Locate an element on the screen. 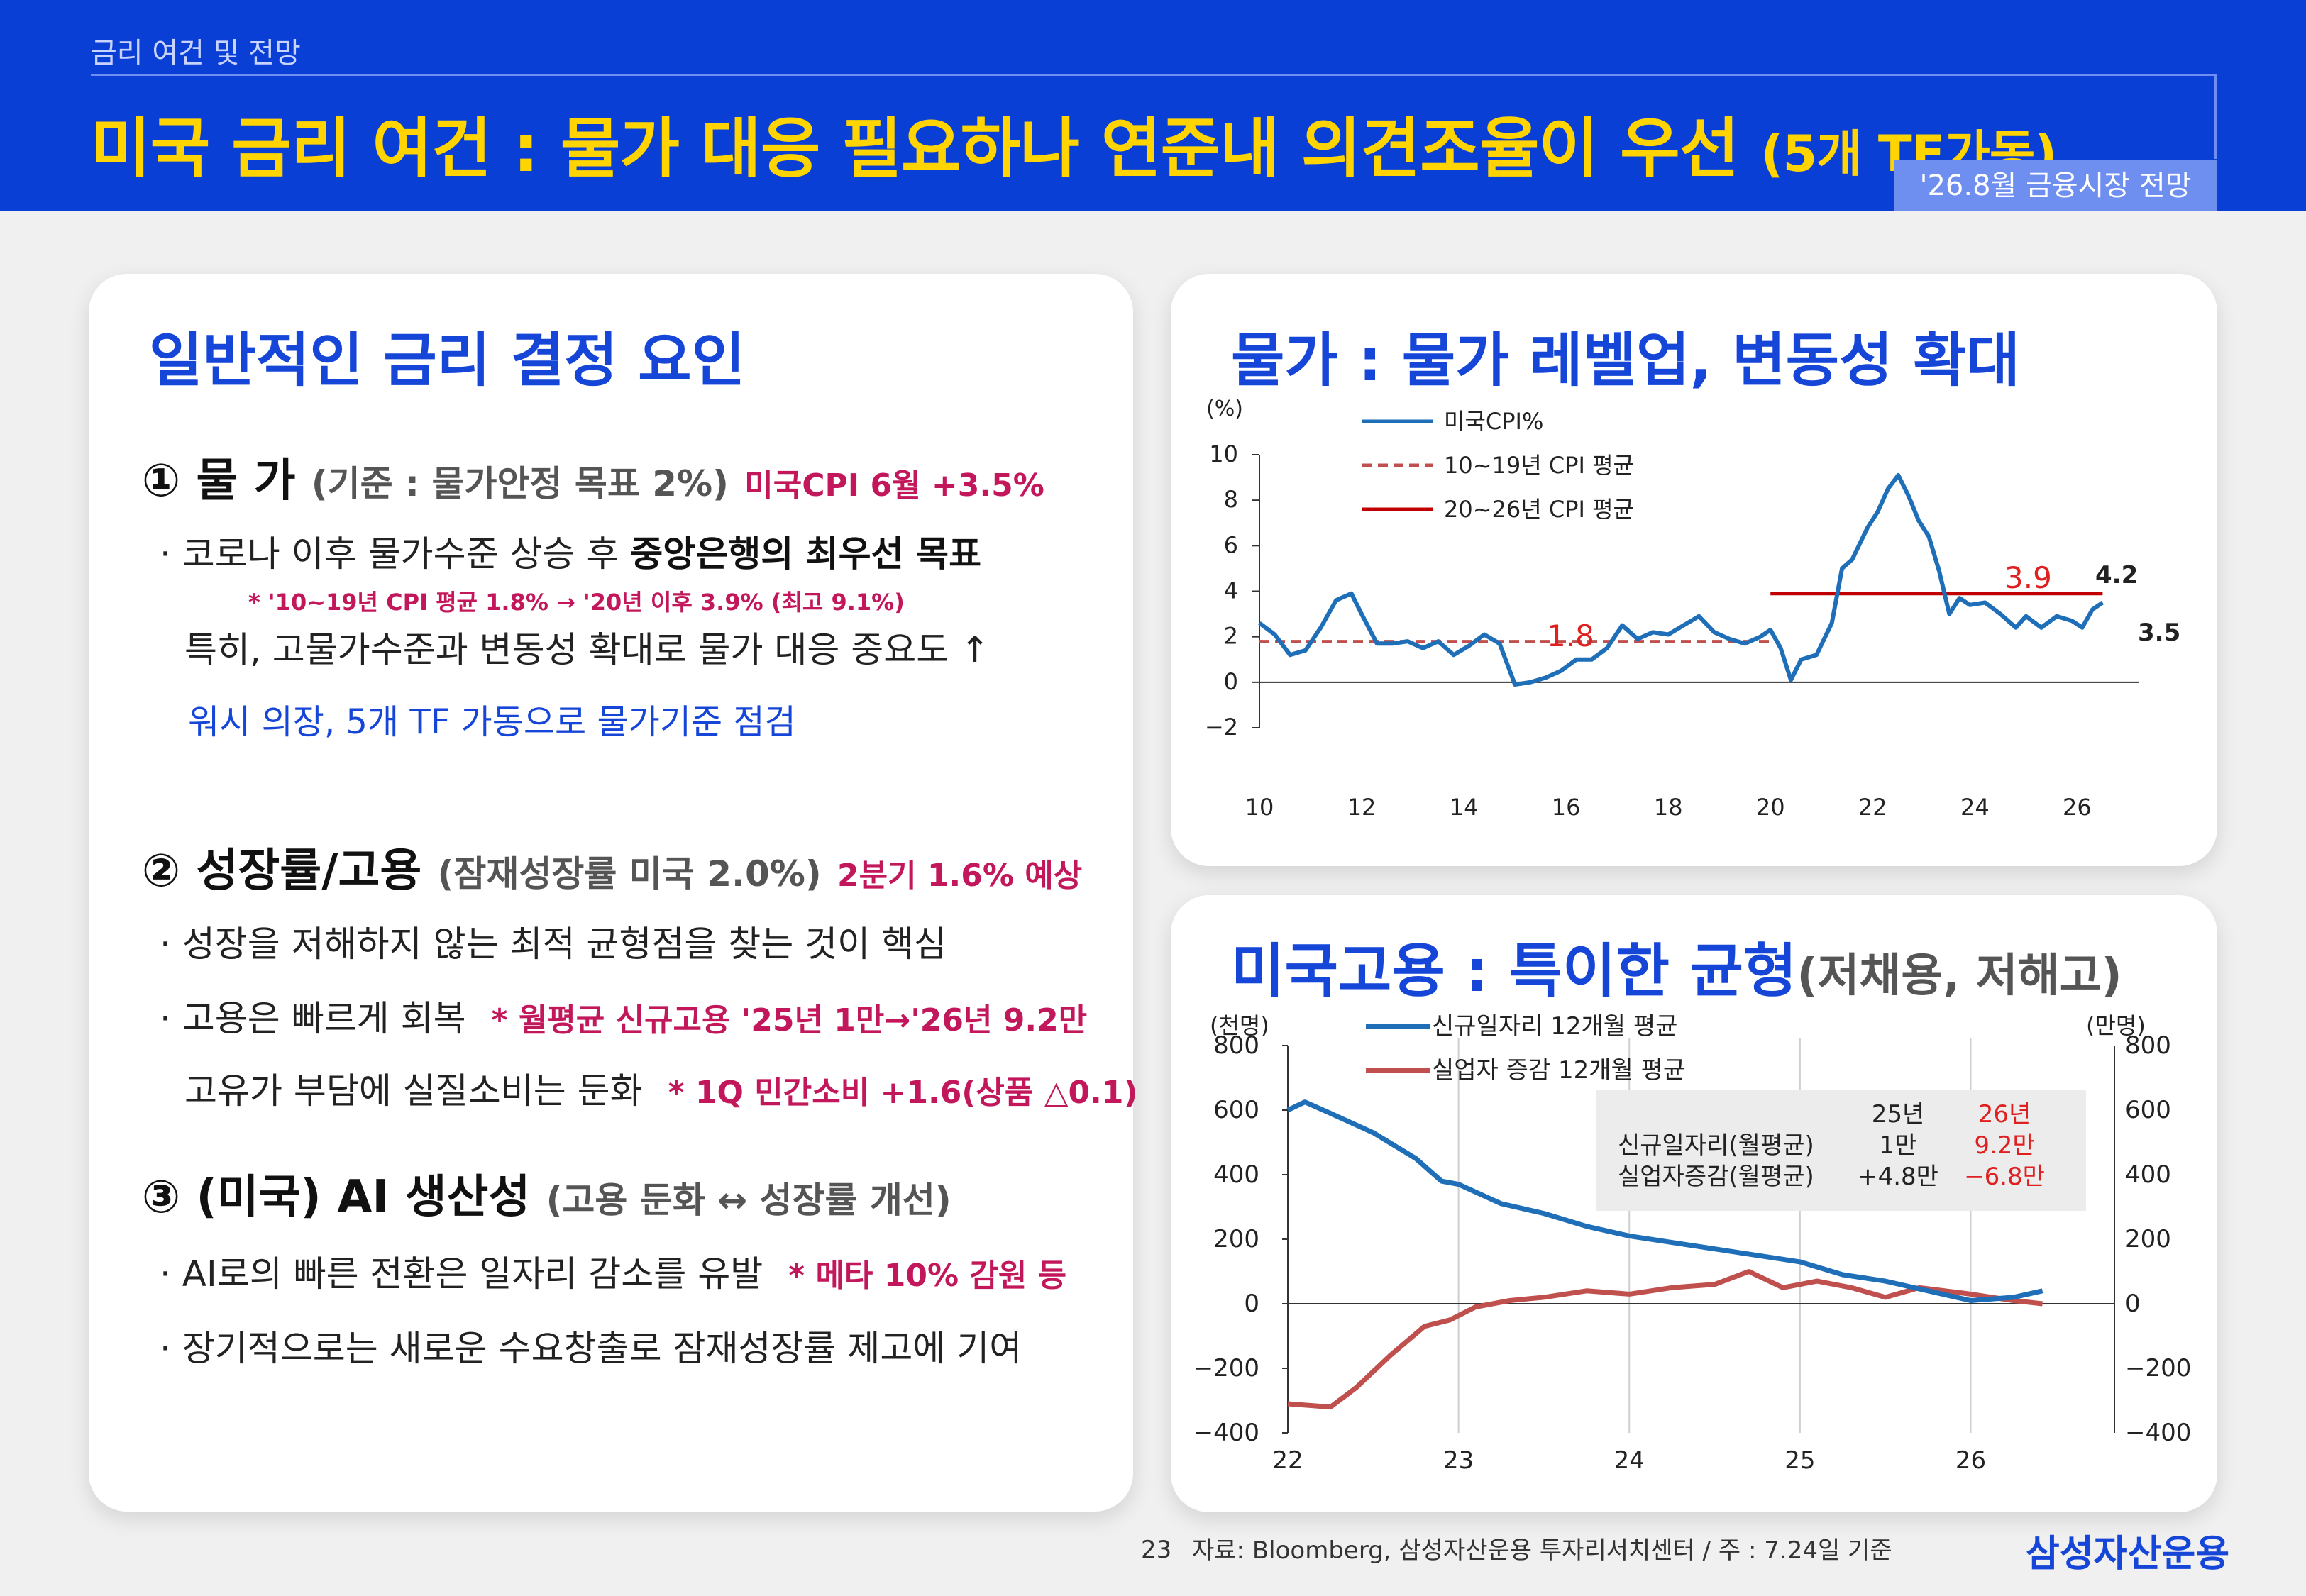 The width and height of the screenshot is (2306, 1596). emp-y-tick-label-right: 800 is located at coordinates (2148, 1045).